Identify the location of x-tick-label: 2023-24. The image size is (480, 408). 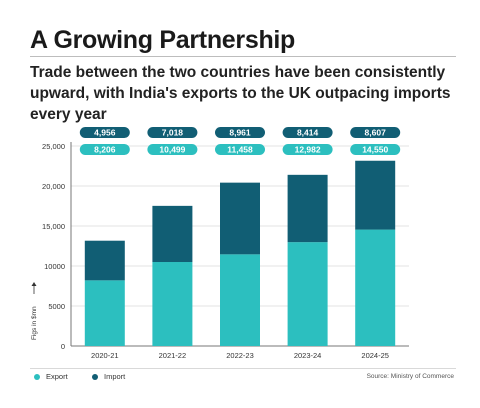
(308, 355).